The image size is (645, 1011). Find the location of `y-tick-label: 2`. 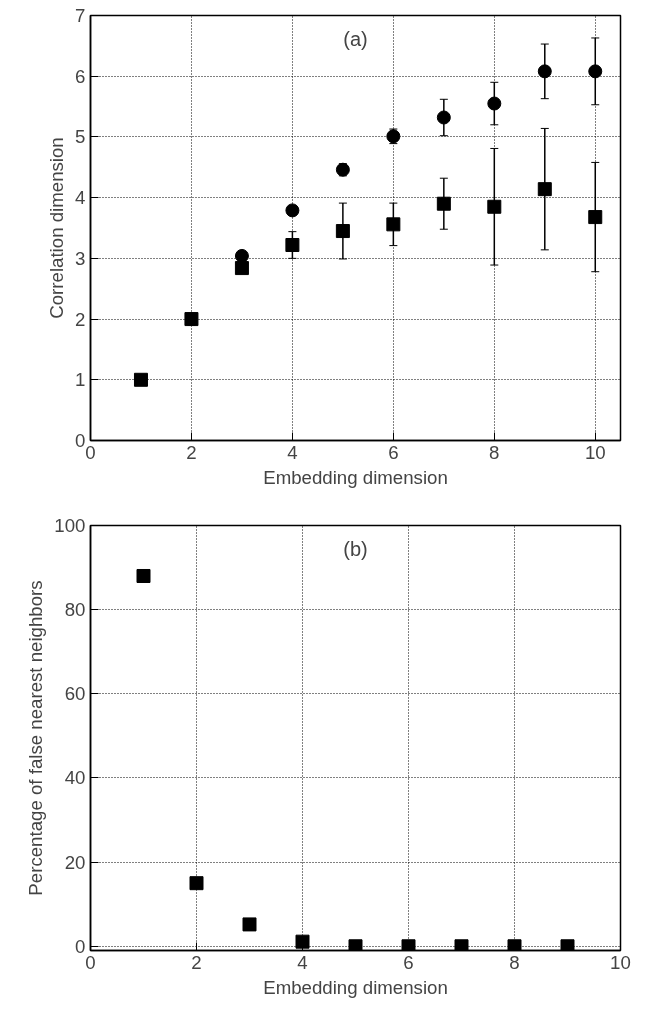

y-tick-label: 2 is located at coordinates (80, 319).